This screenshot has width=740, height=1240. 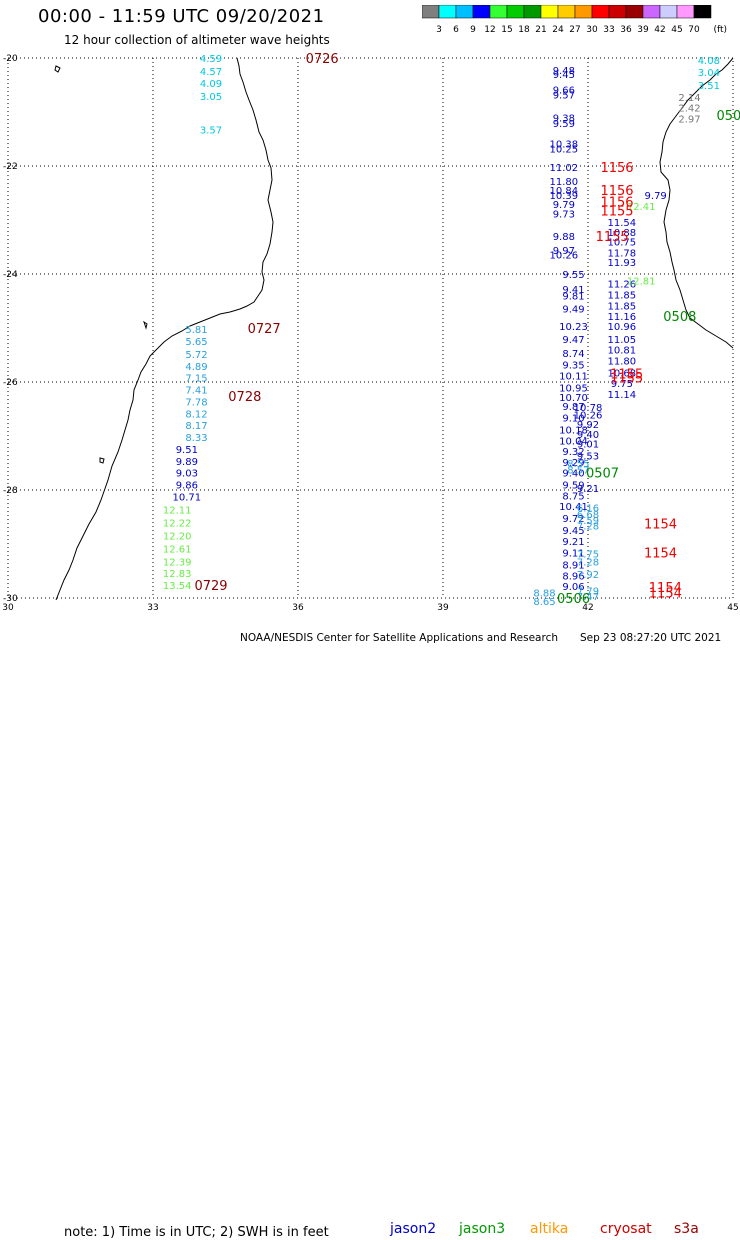 What do you see at coordinates (564, 215) in the screenshot?
I see `wave-height-value: 9.73` at bounding box center [564, 215].